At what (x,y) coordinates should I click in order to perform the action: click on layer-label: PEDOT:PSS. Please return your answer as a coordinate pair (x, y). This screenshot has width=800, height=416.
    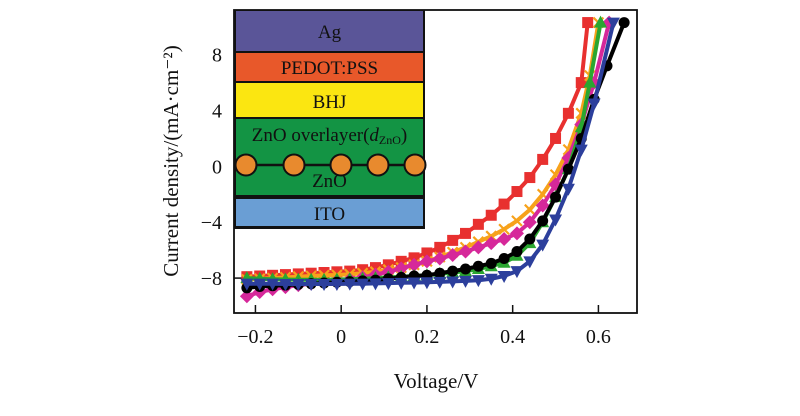
    Looking at the image, I should click on (329, 68).